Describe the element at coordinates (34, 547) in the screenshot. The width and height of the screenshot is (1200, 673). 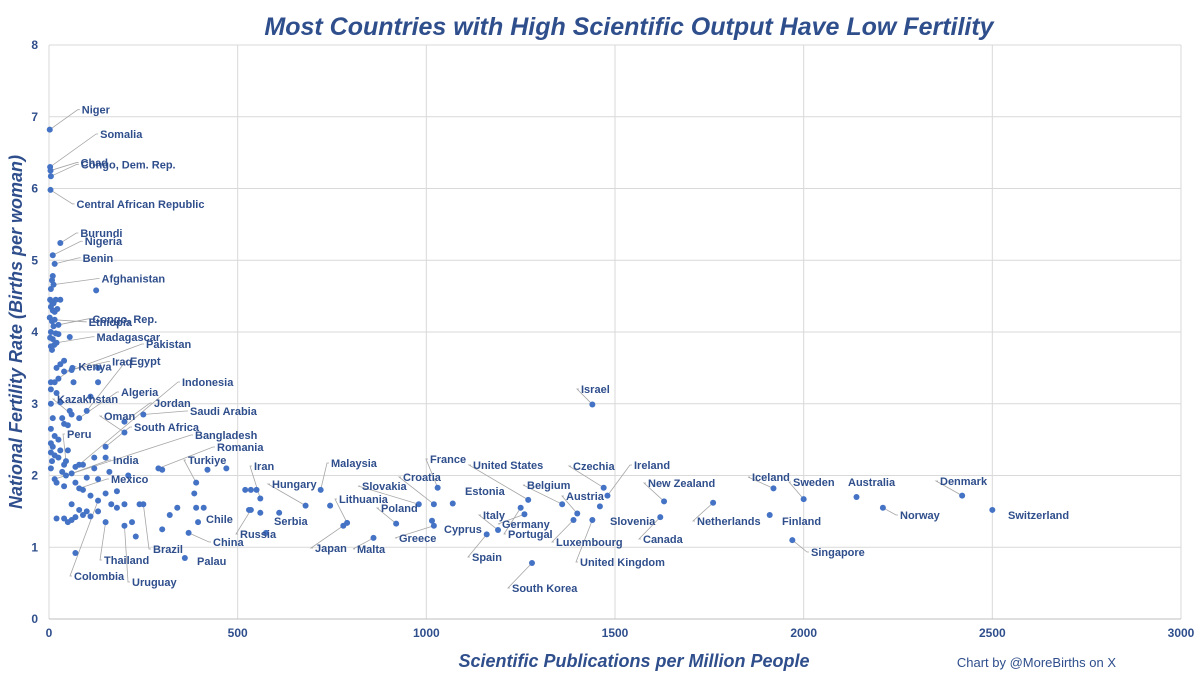
I see `y-tick-label: 1` at that location.